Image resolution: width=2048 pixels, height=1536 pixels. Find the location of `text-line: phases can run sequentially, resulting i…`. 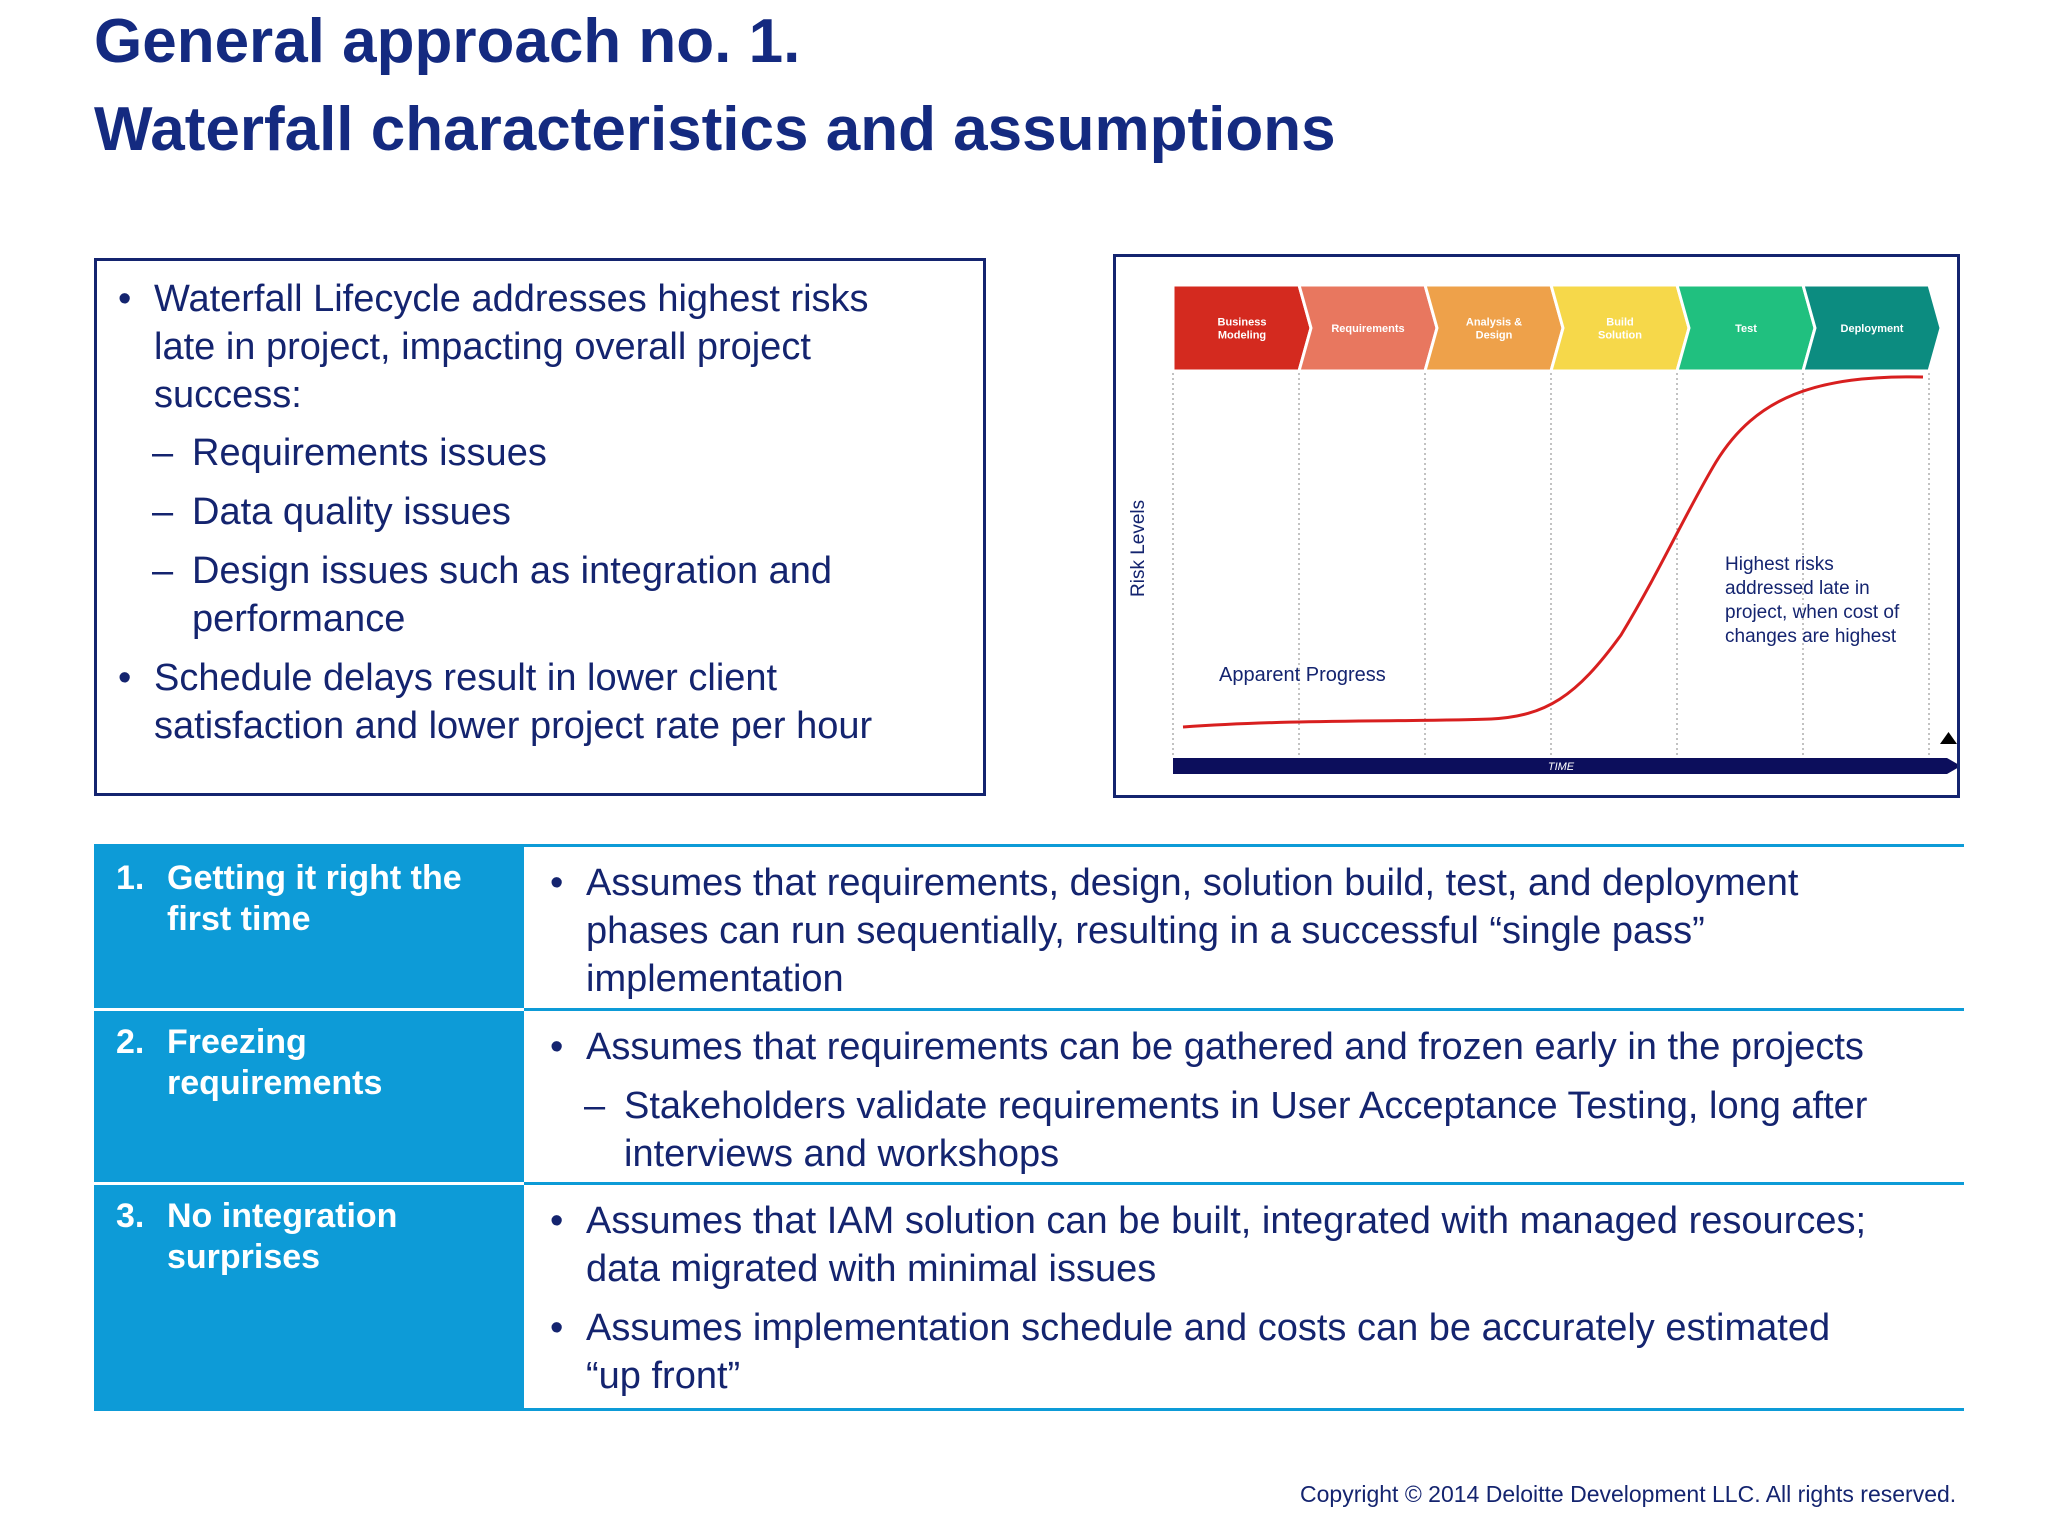

text-line: phases can run sequentially, resulting i… is located at coordinates (1145, 931).